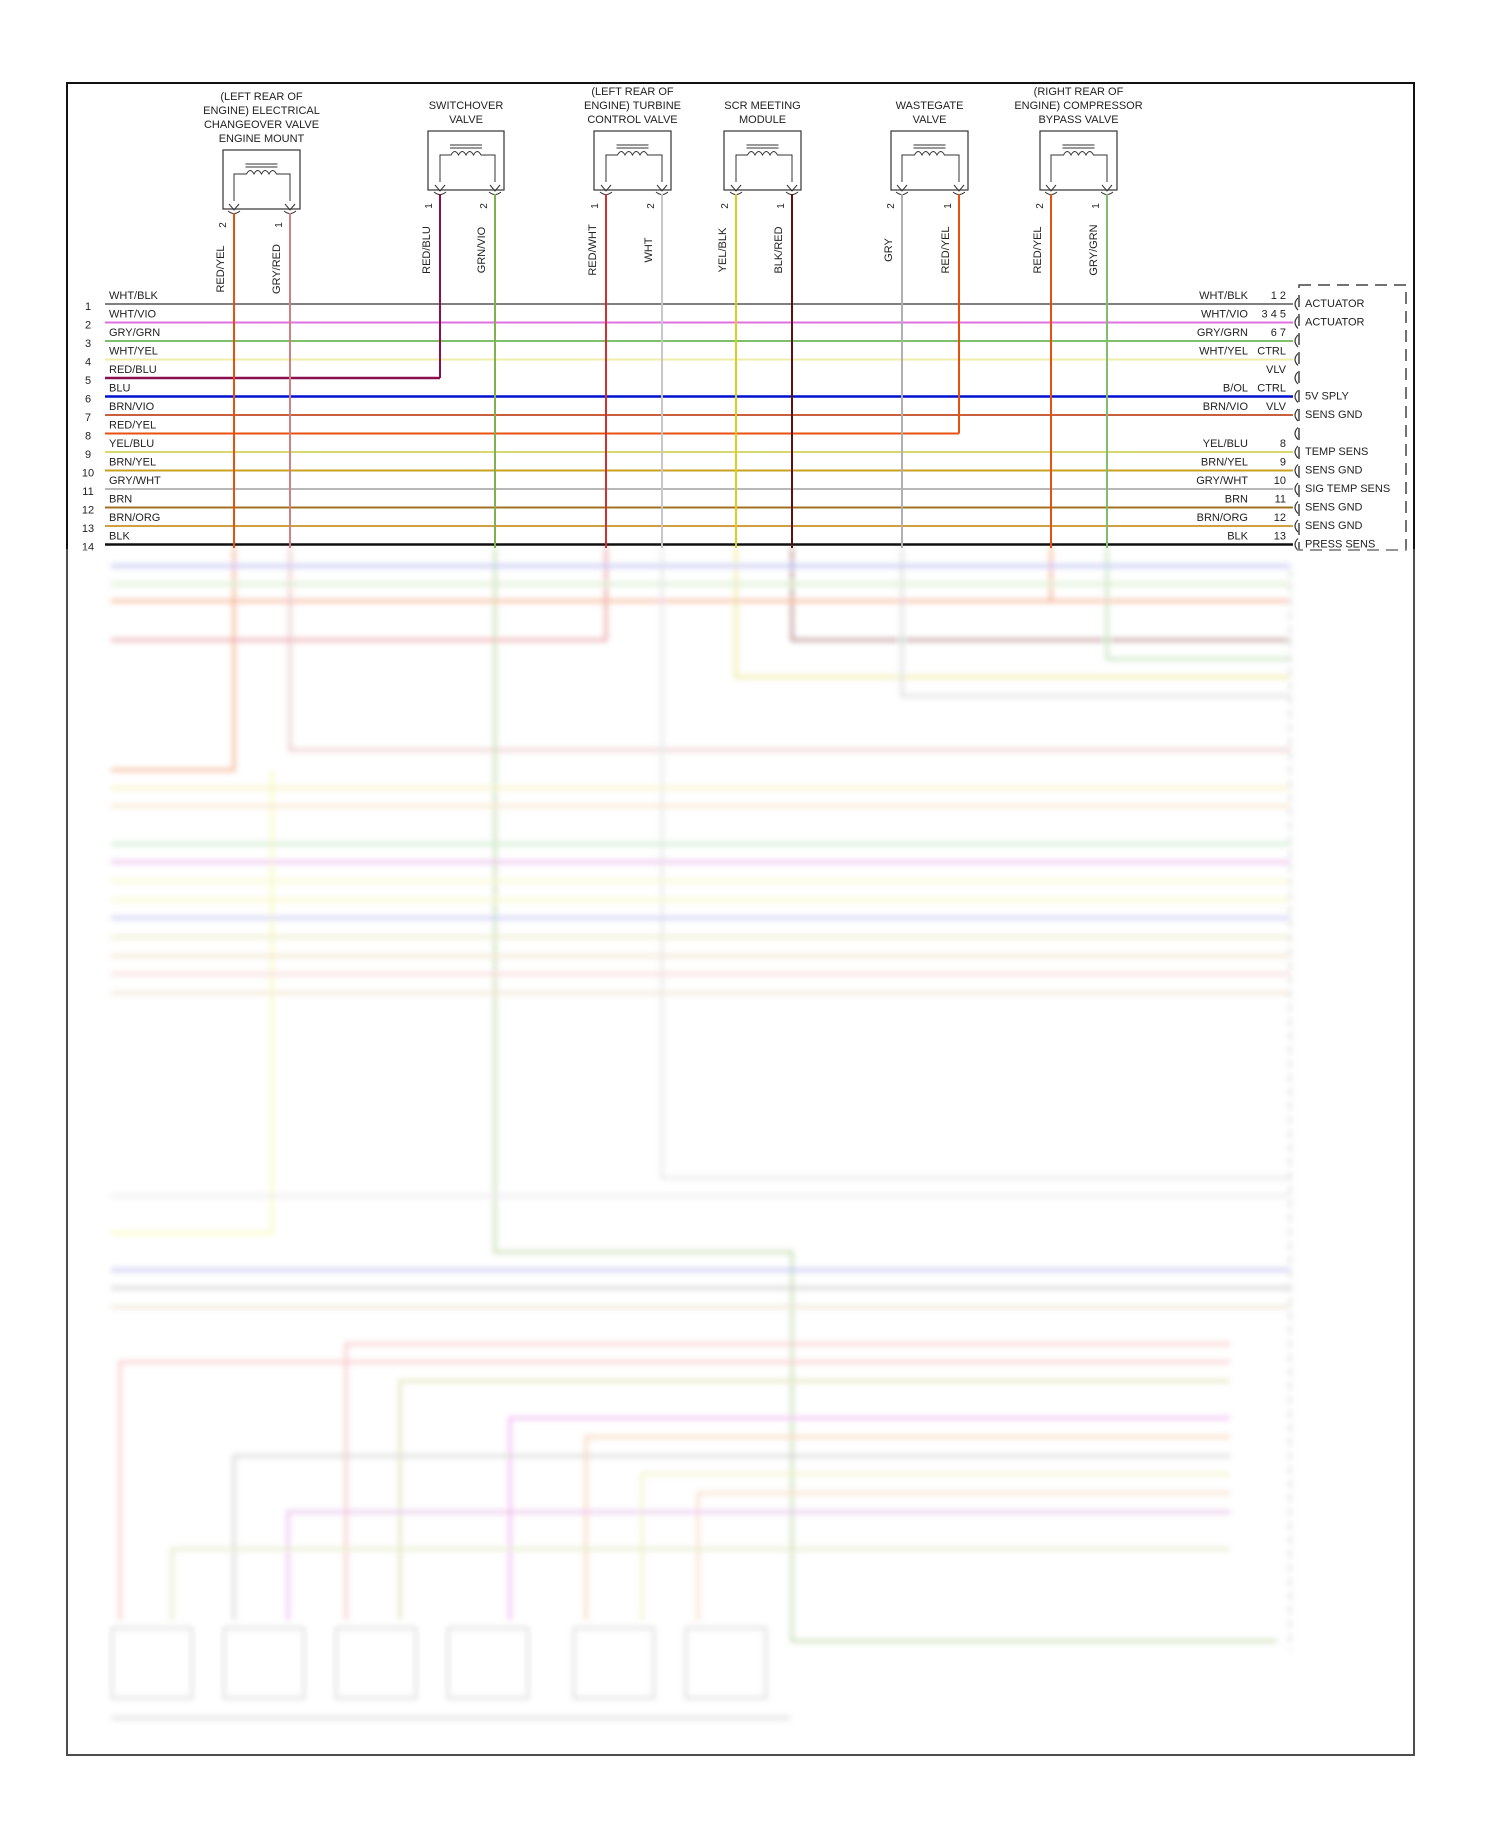  I want to click on wire-color-label: RED/YEL, so click(132, 426).